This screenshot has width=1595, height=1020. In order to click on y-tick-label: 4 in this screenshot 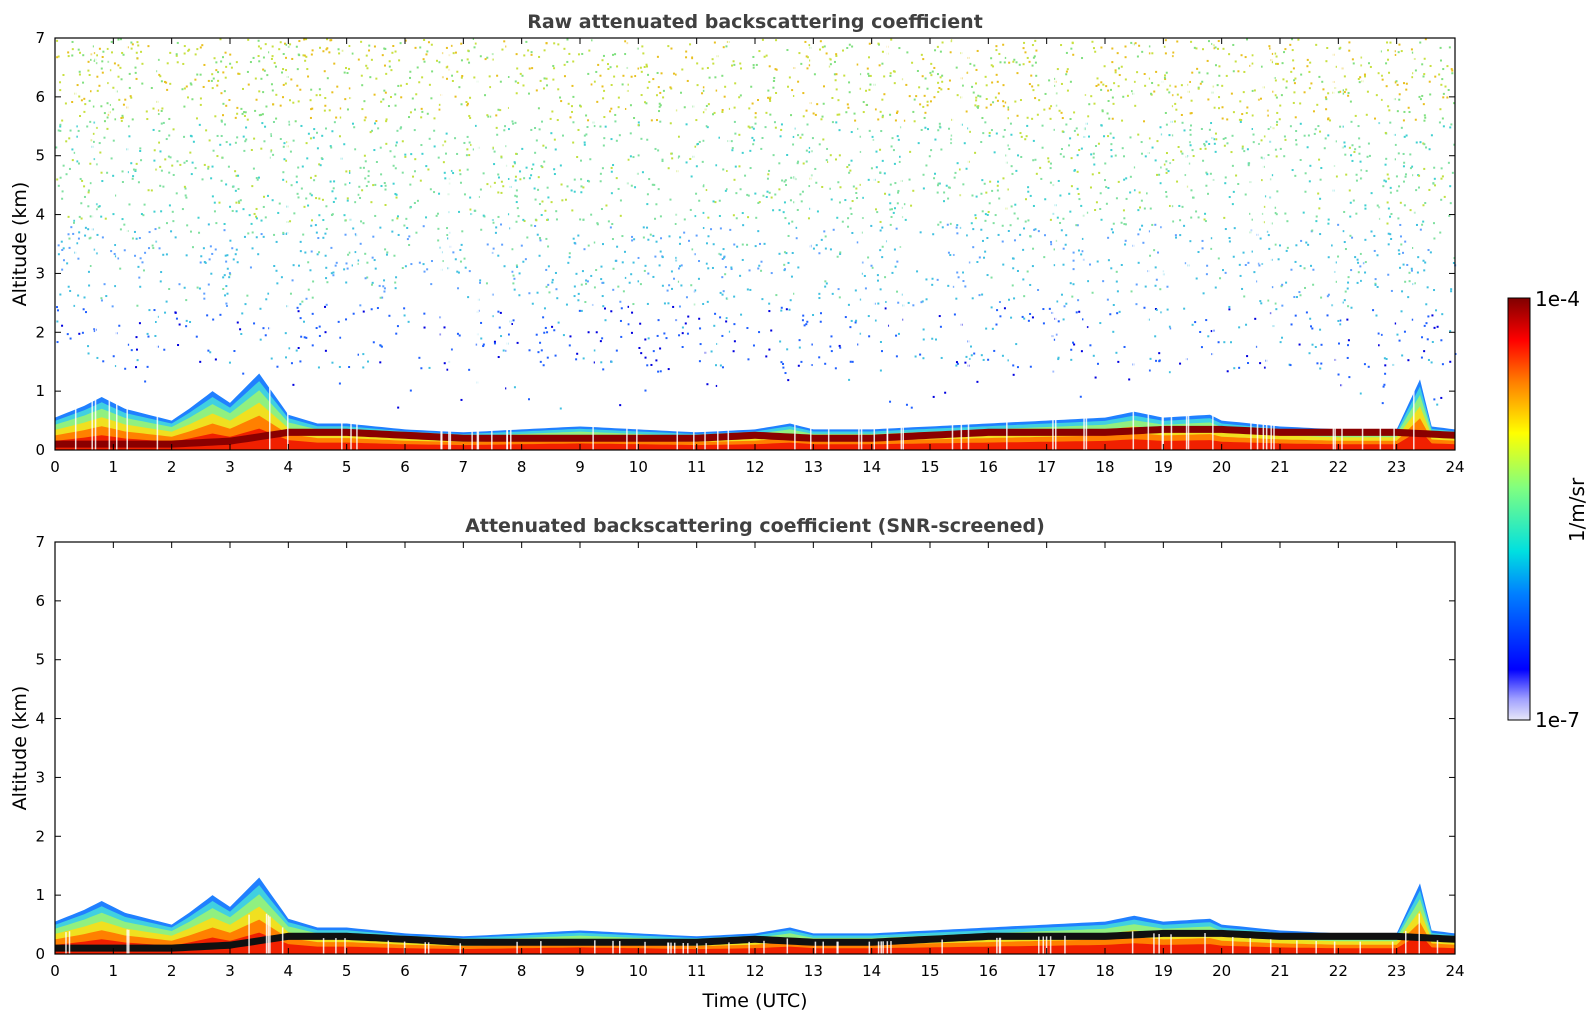, I will do `click(40, 719)`.